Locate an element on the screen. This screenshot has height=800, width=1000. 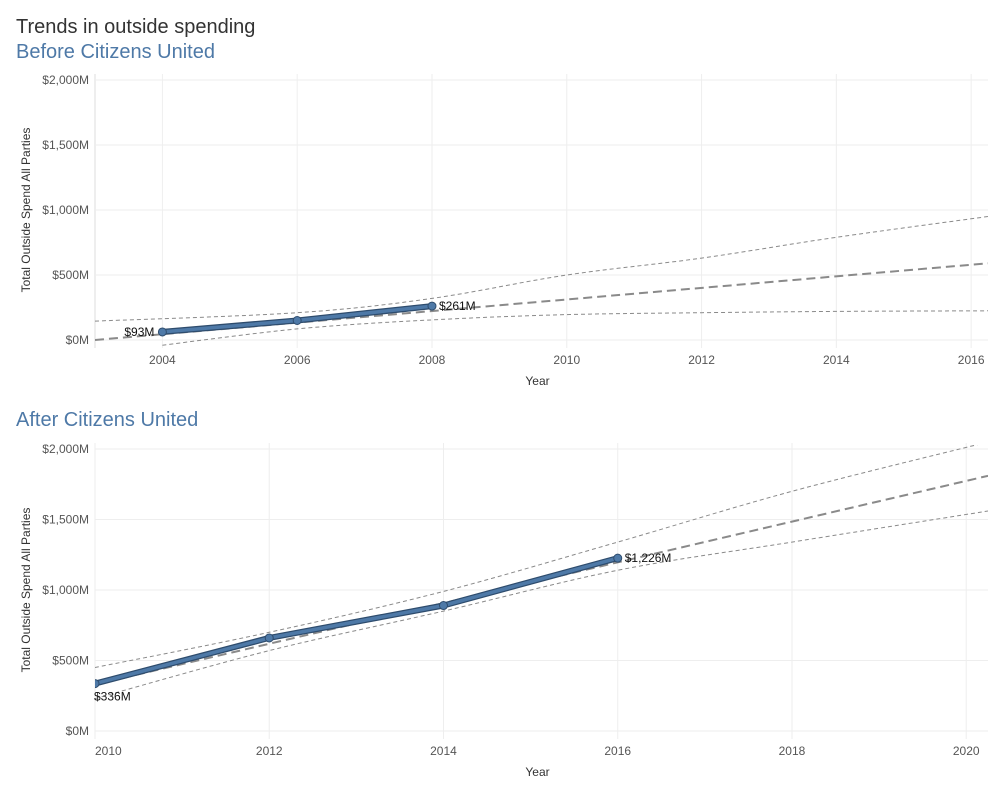
trend-upper-band is located at coordinates (541, 269).